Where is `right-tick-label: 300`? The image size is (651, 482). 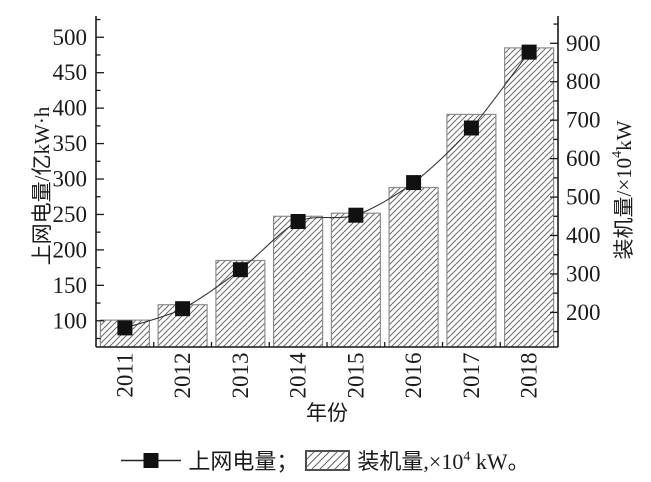
right-tick-label: 300 is located at coordinates (583, 273).